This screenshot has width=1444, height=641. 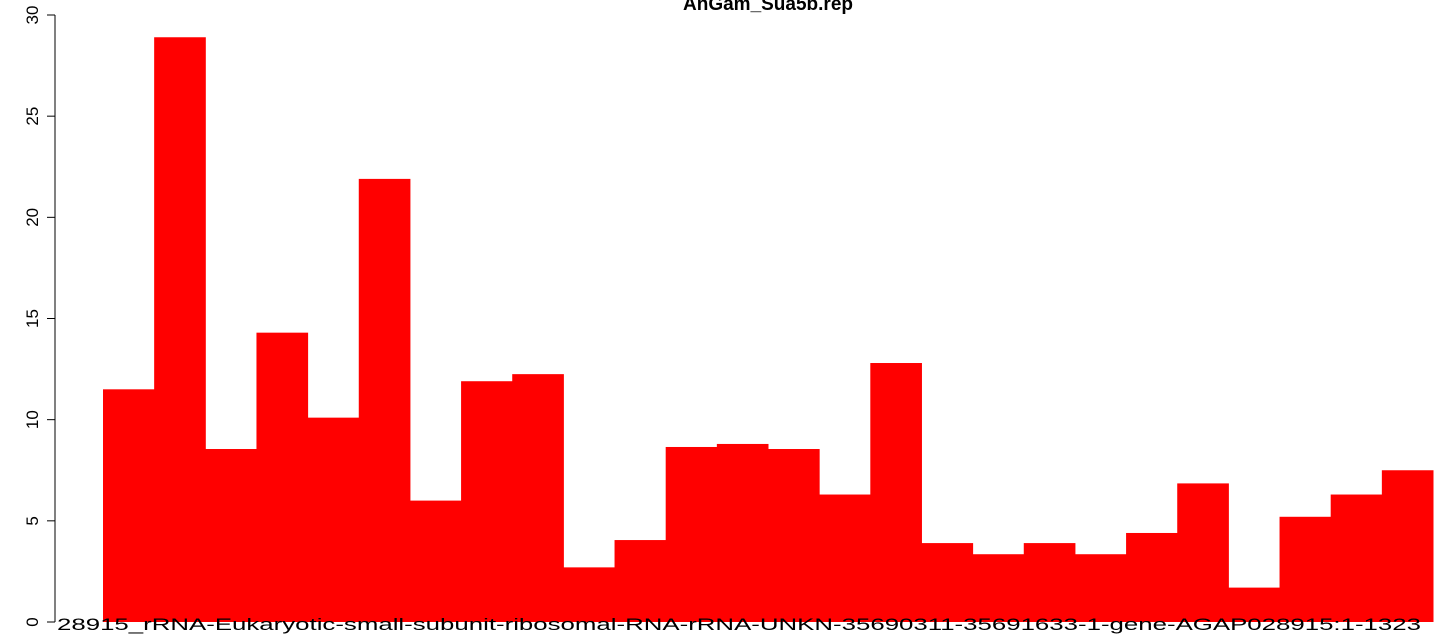 I want to click on y-tick-label: 15, so click(x=32, y=318).